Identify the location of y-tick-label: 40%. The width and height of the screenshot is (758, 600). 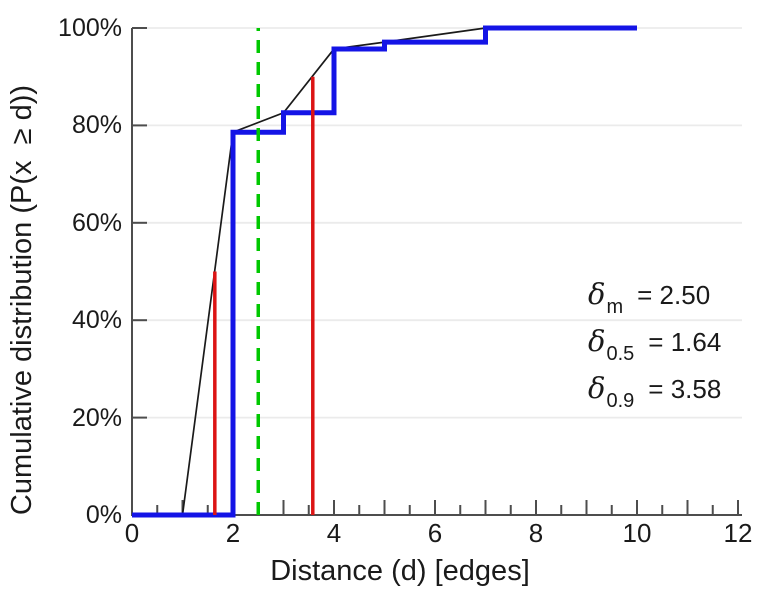
(96, 320).